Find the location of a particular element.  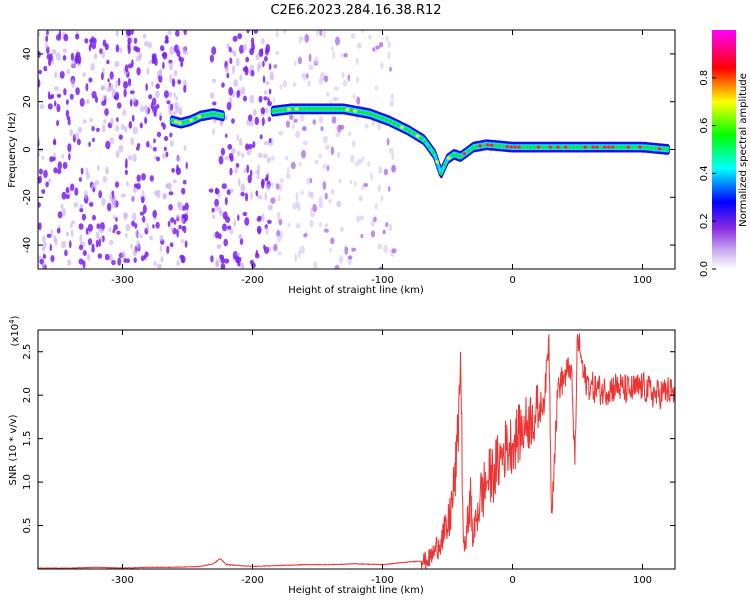

y-tick-label: 2.5 is located at coordinates (27, 352).